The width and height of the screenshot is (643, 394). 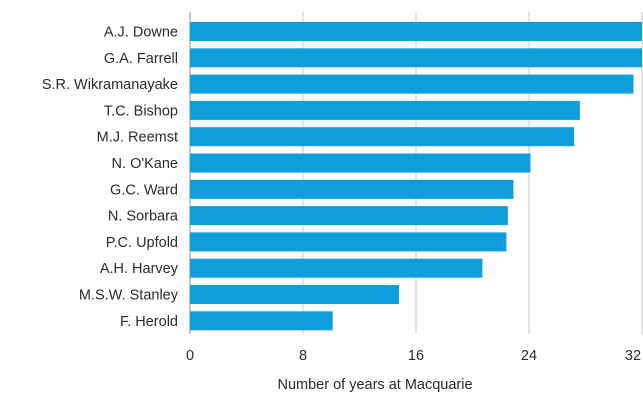 What do you see at coordinates (141, 111) in the screenshot?
I see `category-label: T.C. Bishop` at bounding box center [141, 111].